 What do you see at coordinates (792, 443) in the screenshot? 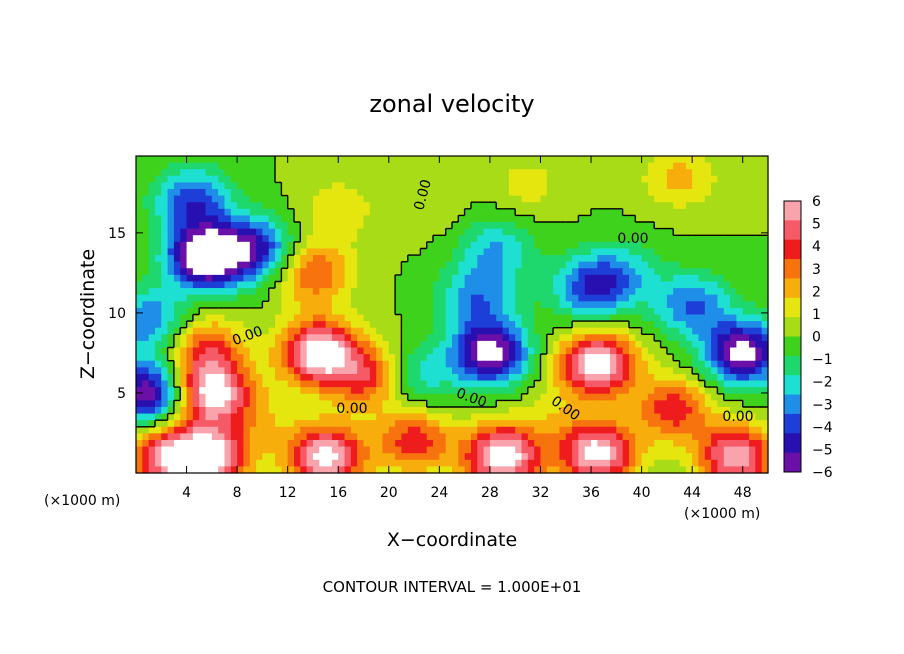
I see `colorbar-swatch` at bounding box center [792, 443].